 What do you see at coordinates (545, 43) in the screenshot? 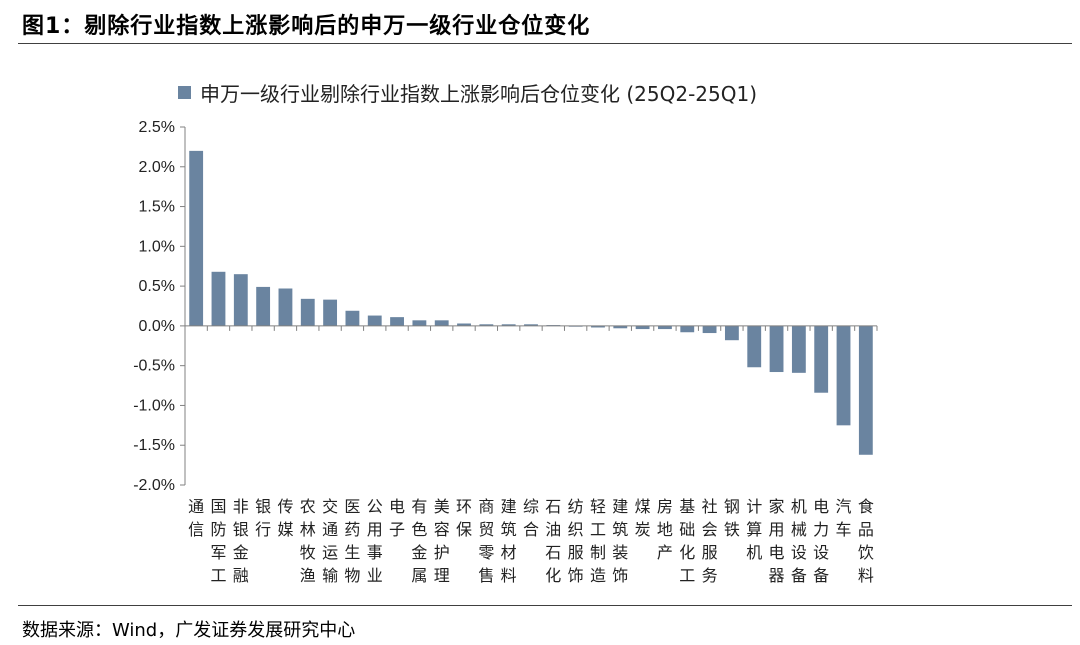
I see `title-rule` at bounding box center [545, 43].